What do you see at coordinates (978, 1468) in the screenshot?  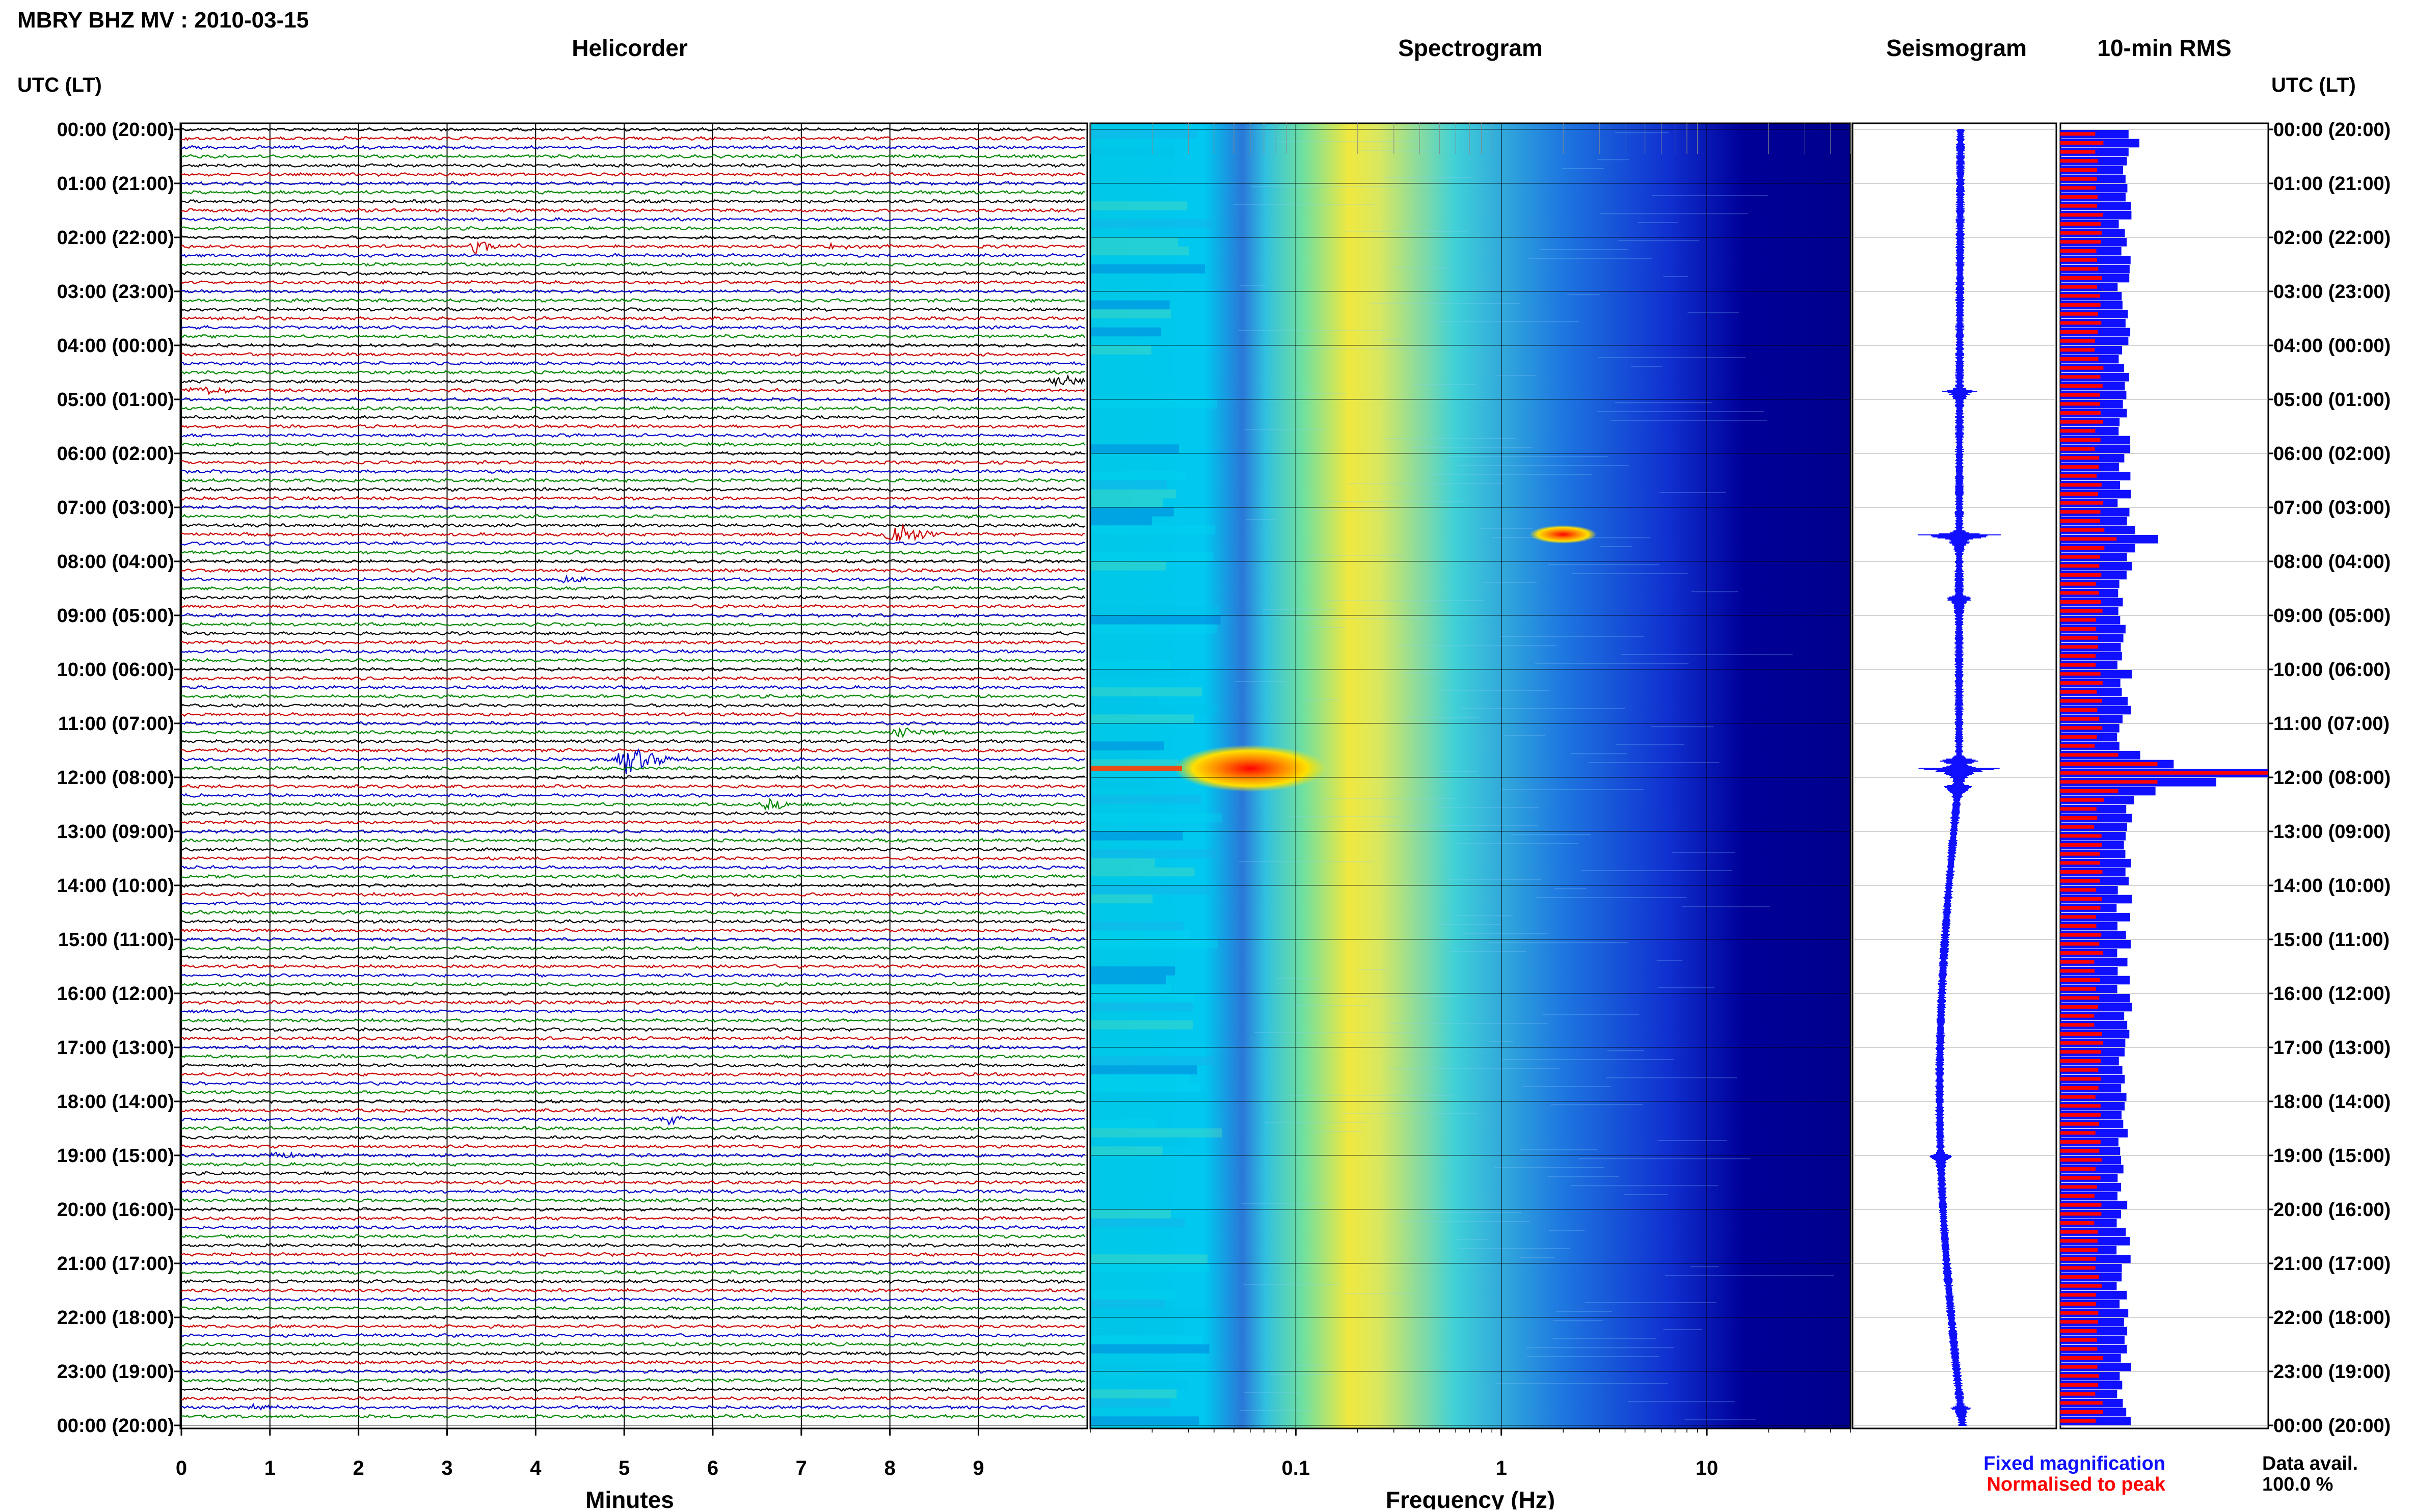 I see `helicorder-x-tick-label: 9` at bounding box center [978, 1468].